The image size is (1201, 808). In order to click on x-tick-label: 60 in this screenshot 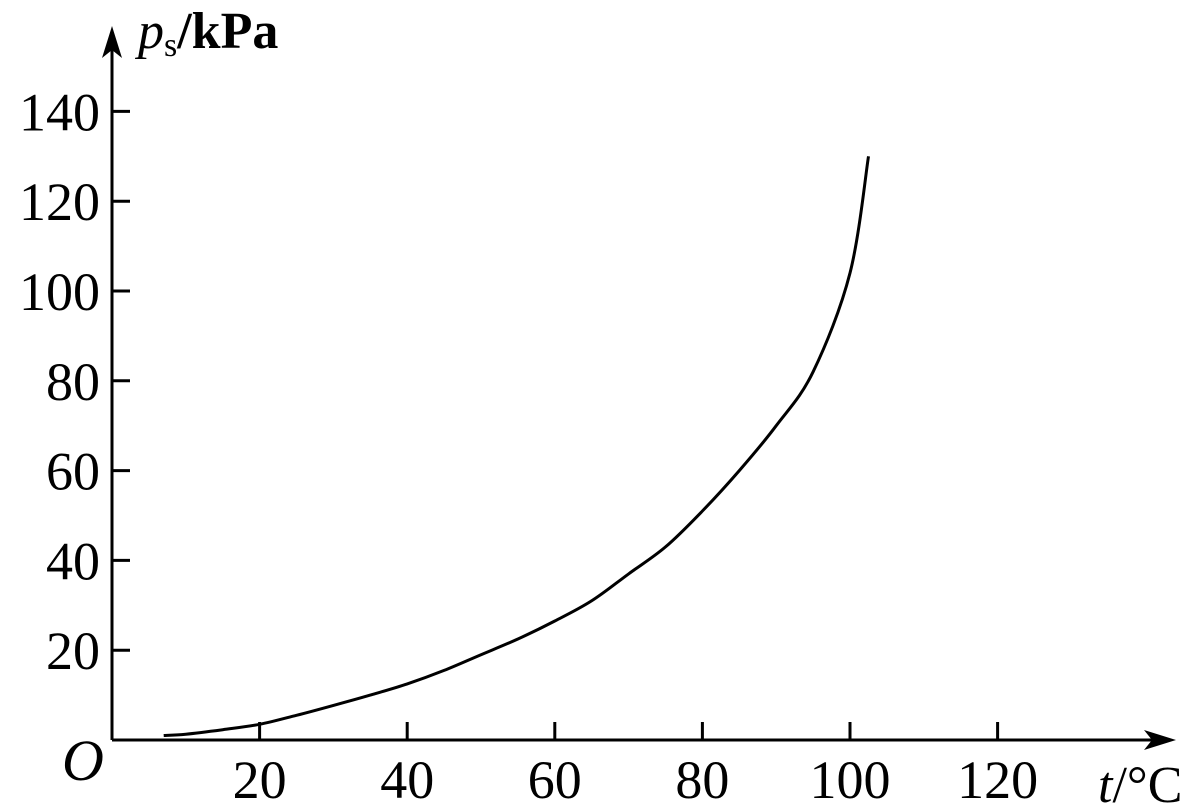, I will do `click(555, 779)`.